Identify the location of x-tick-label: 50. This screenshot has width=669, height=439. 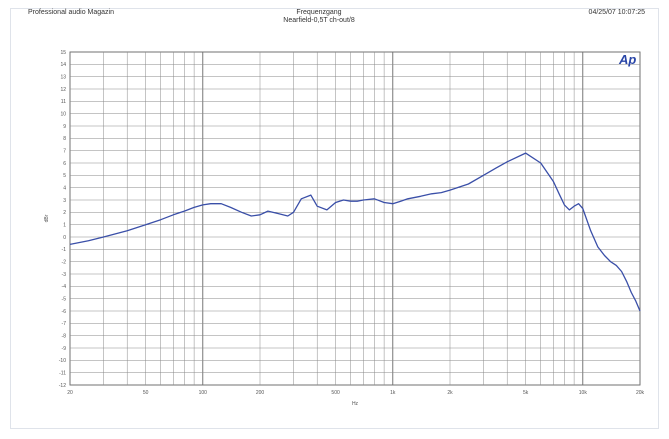
(146, 393).